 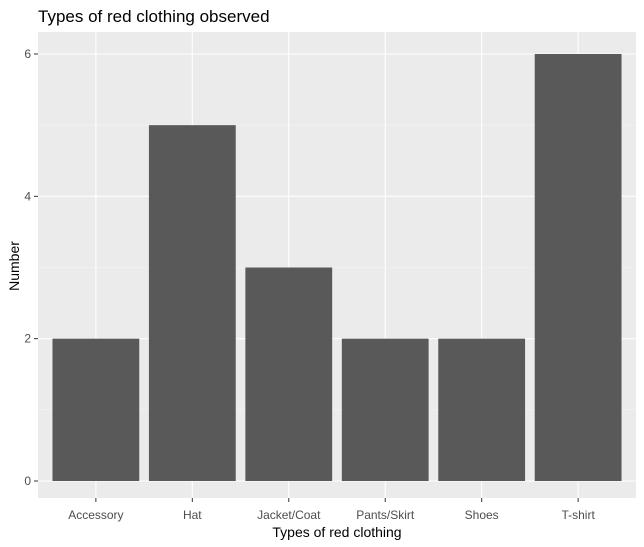 I want to click on y-axis-title: Number, so click(x=14, y=266).